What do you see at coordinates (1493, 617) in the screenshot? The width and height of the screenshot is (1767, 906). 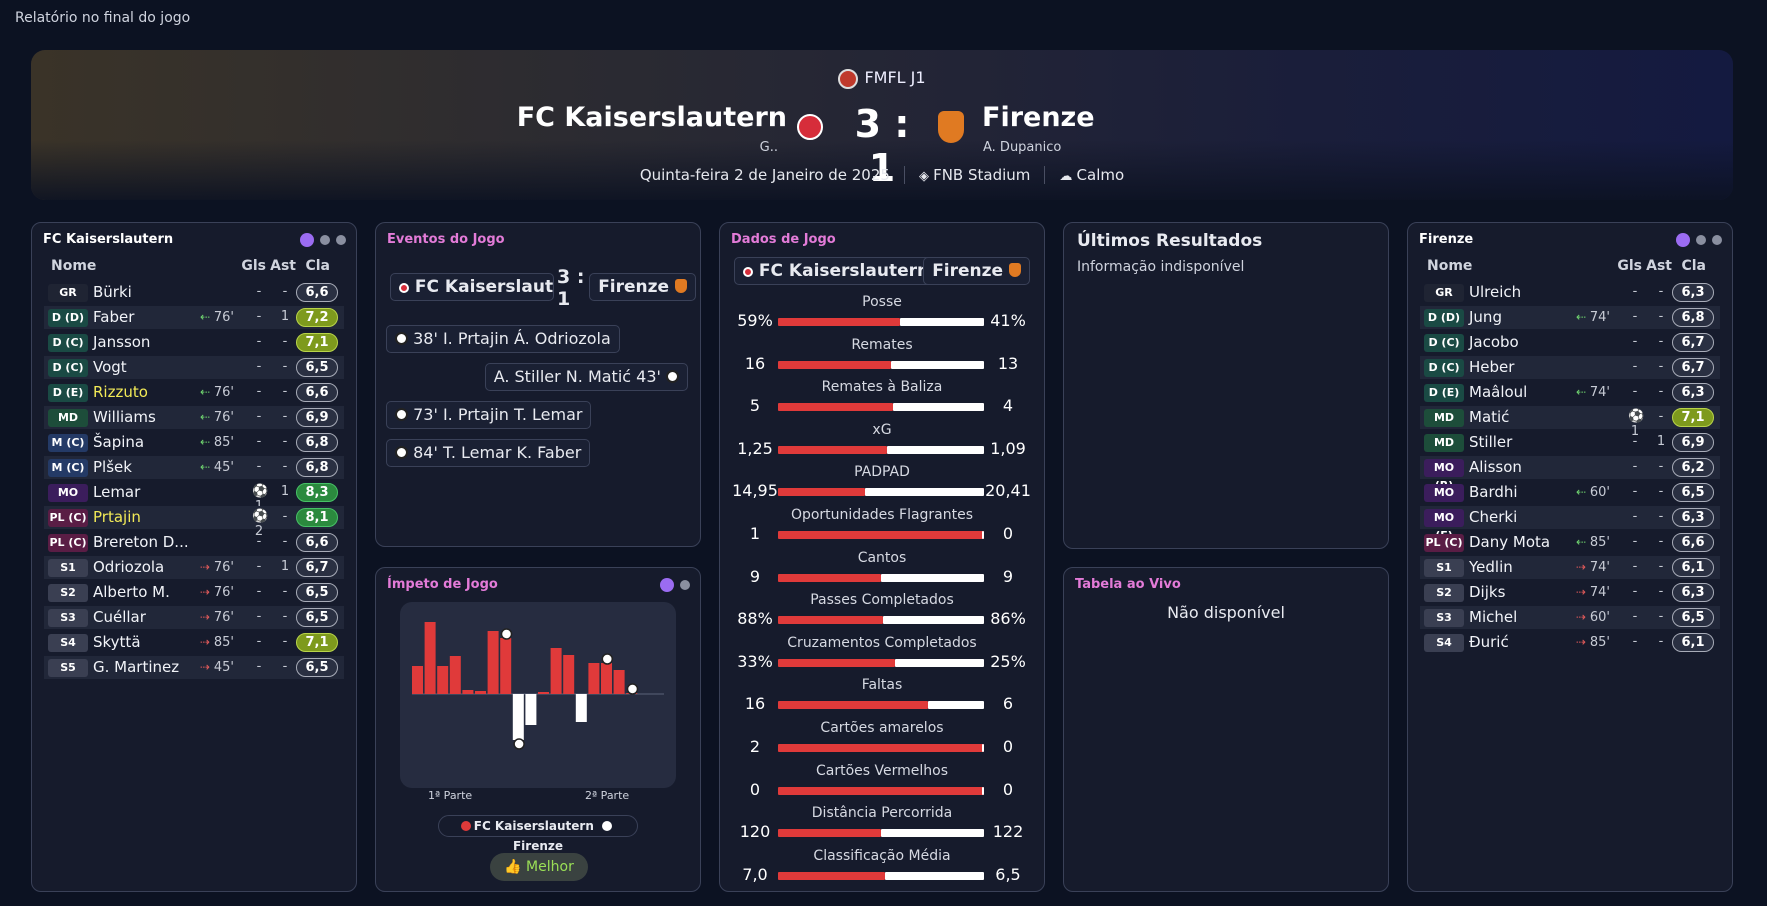 I see `player-name: Michel` at bounding box center [1493, 617].